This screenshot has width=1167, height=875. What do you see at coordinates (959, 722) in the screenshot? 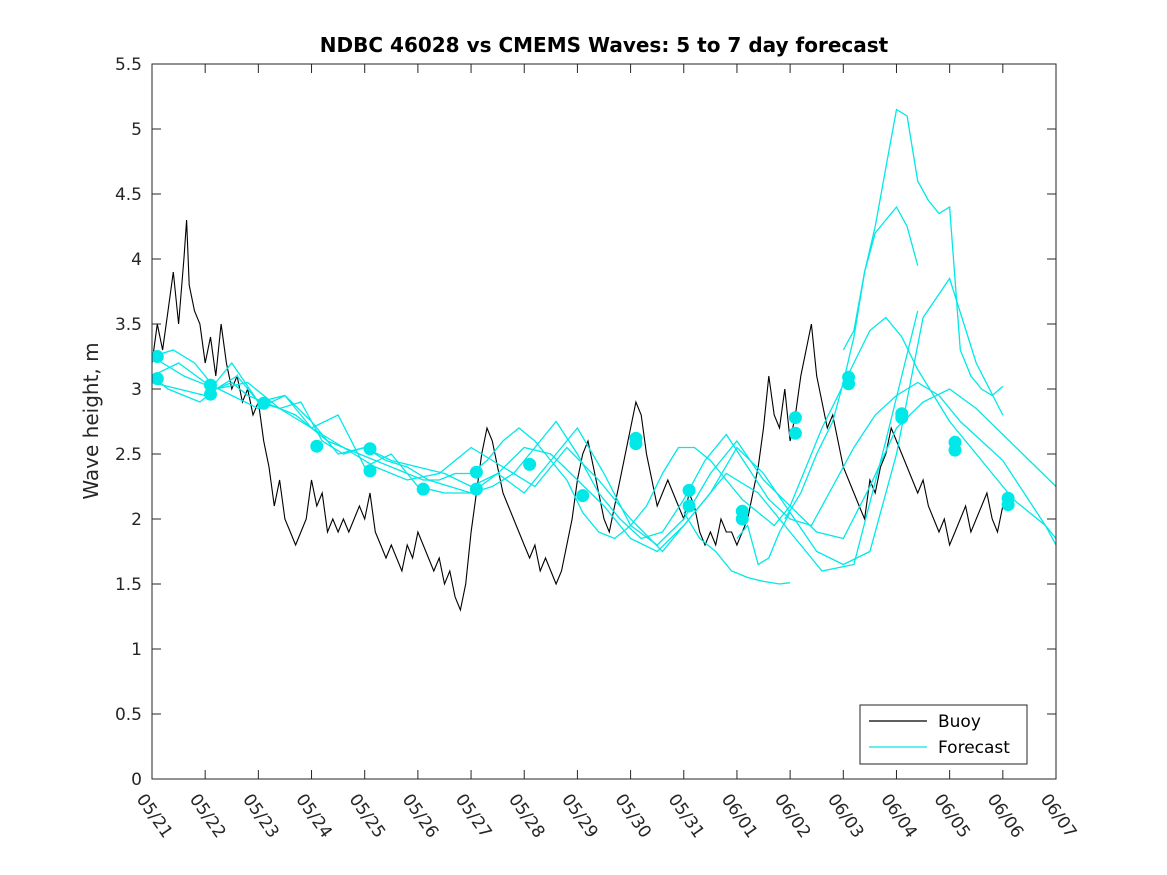
I see `legend-label: Buoy` at bounding box center [959, 722].